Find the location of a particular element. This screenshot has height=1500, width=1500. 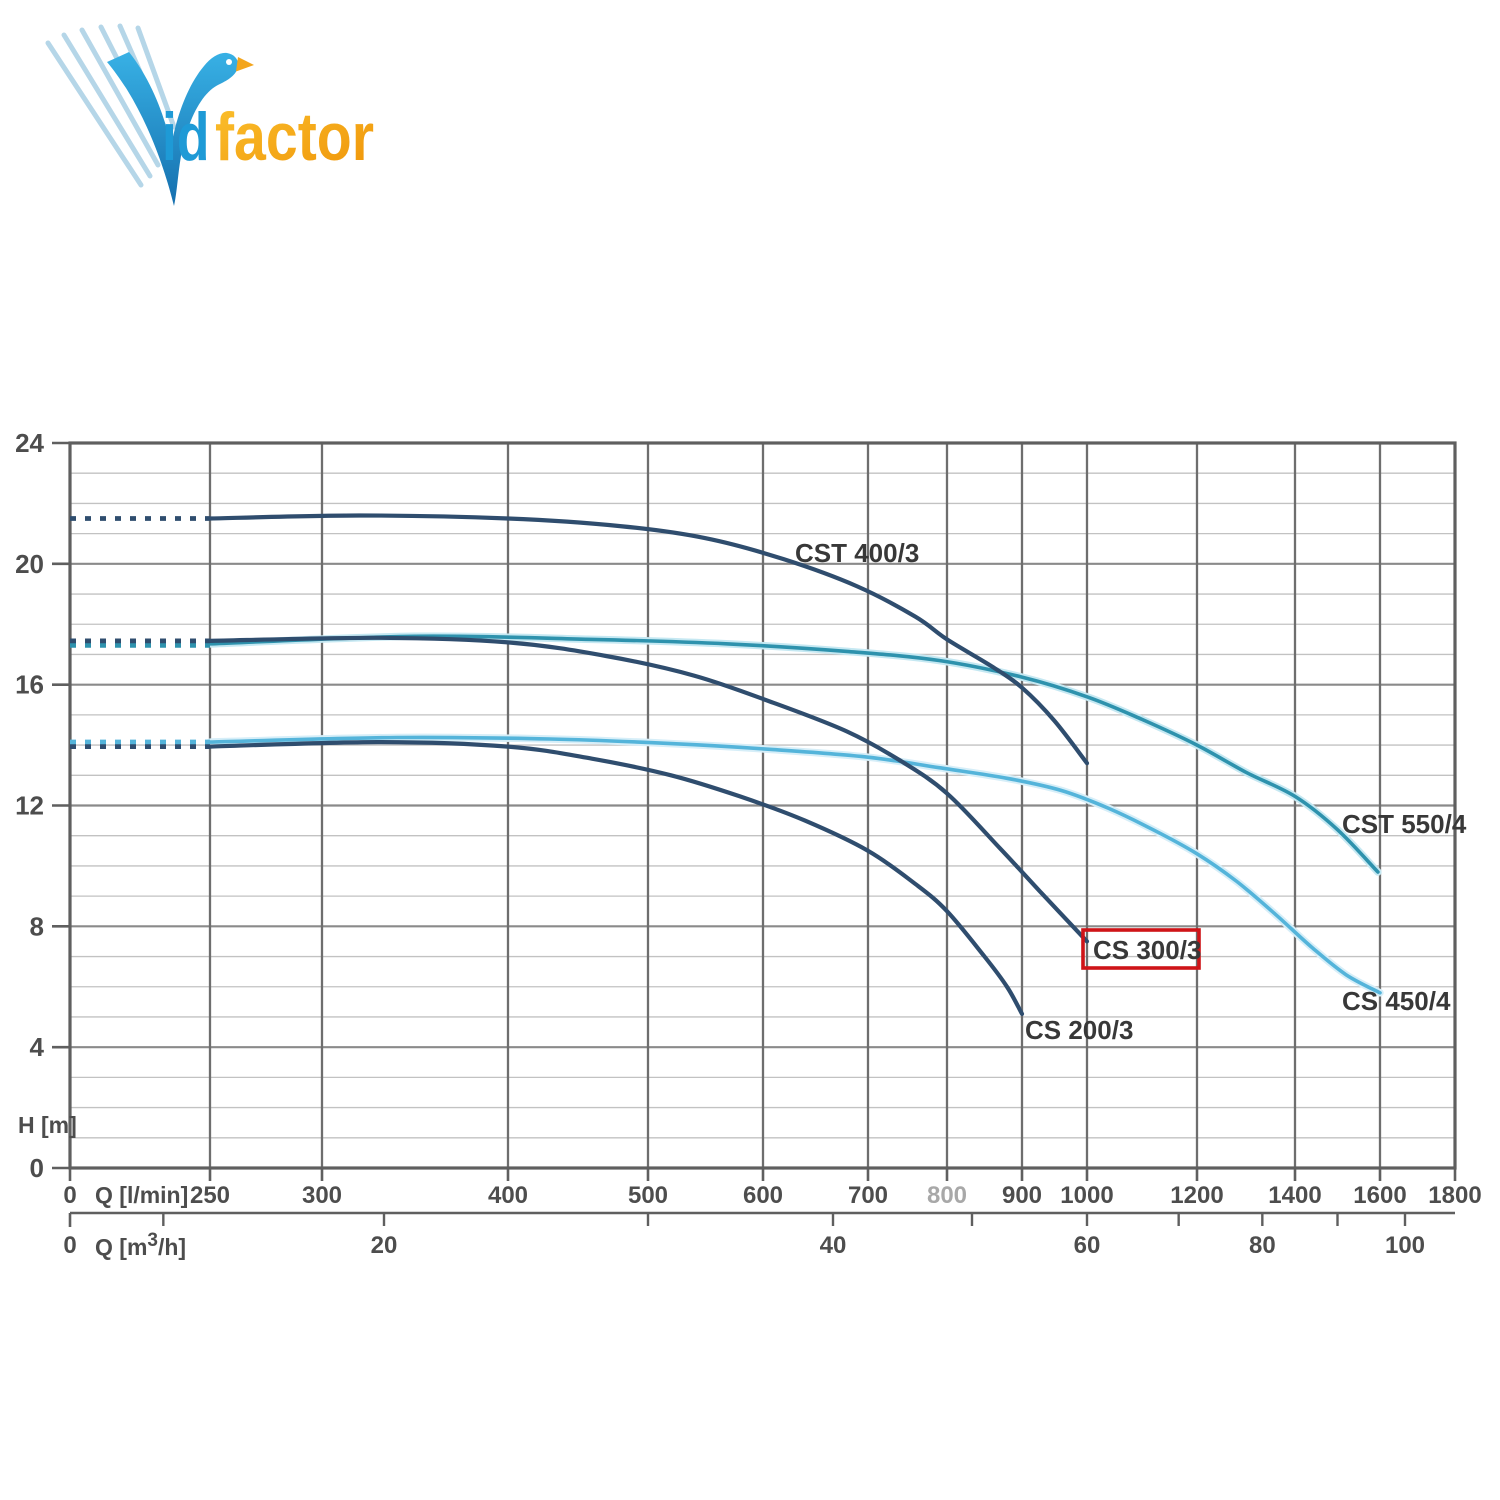

x-tick-label: 1800 is located at coordinates (1454, 1195).